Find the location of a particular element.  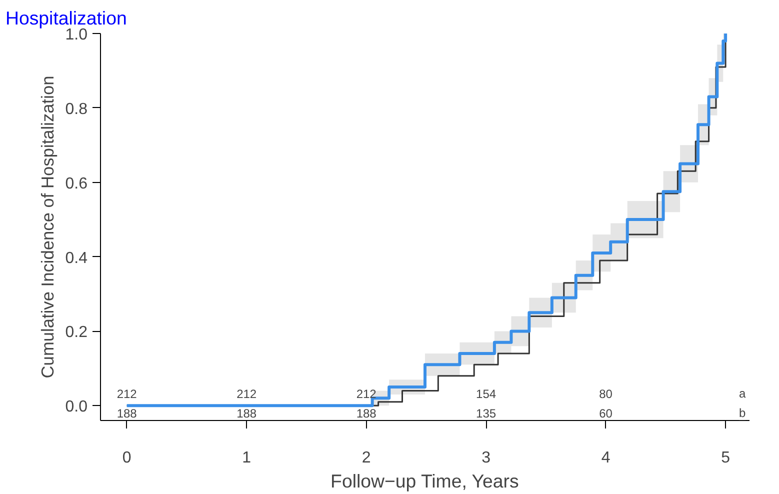

x-tick-label: 0 is located at coordinates (127, 458).